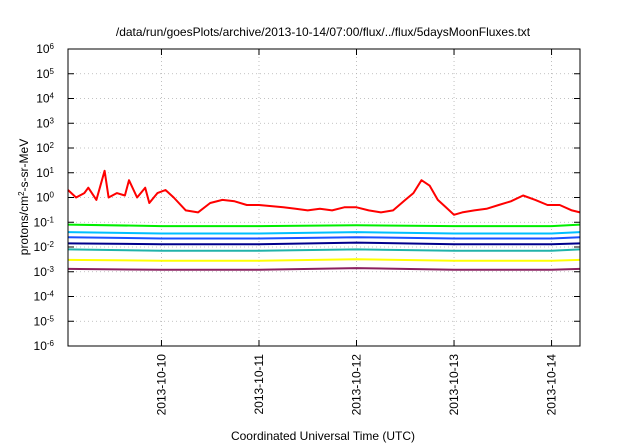 The image size is (640, 448). I want to click on y-tick-label: 10², so click(45, 148).